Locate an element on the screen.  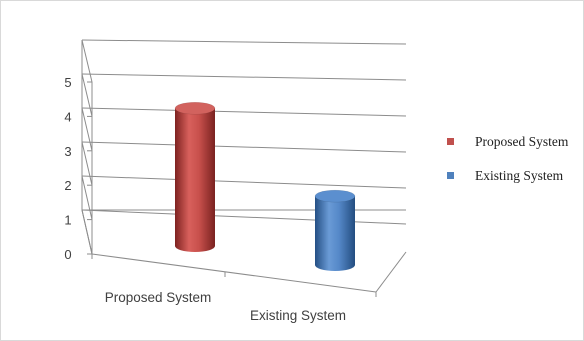
x-category-label: Existing System is located at coordinates (298, 315).